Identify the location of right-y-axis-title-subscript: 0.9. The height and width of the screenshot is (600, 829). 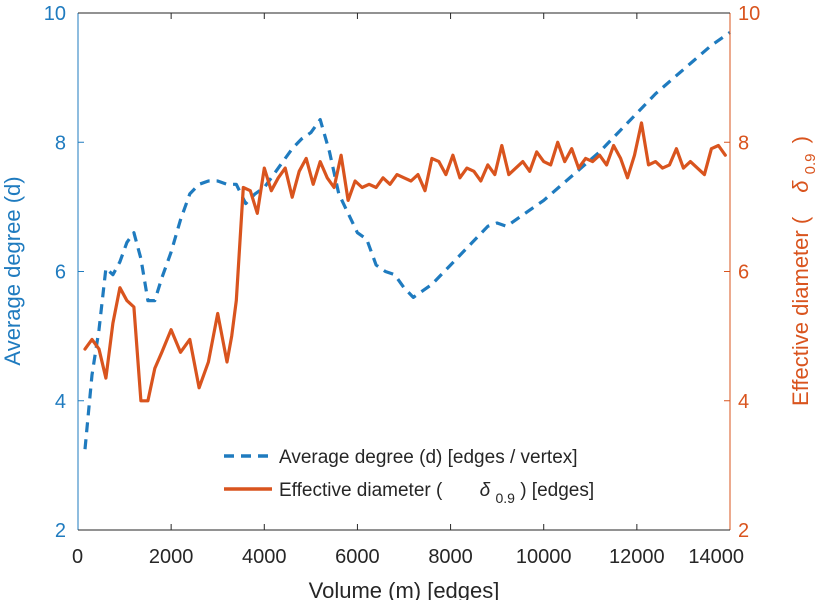
(810, 163).